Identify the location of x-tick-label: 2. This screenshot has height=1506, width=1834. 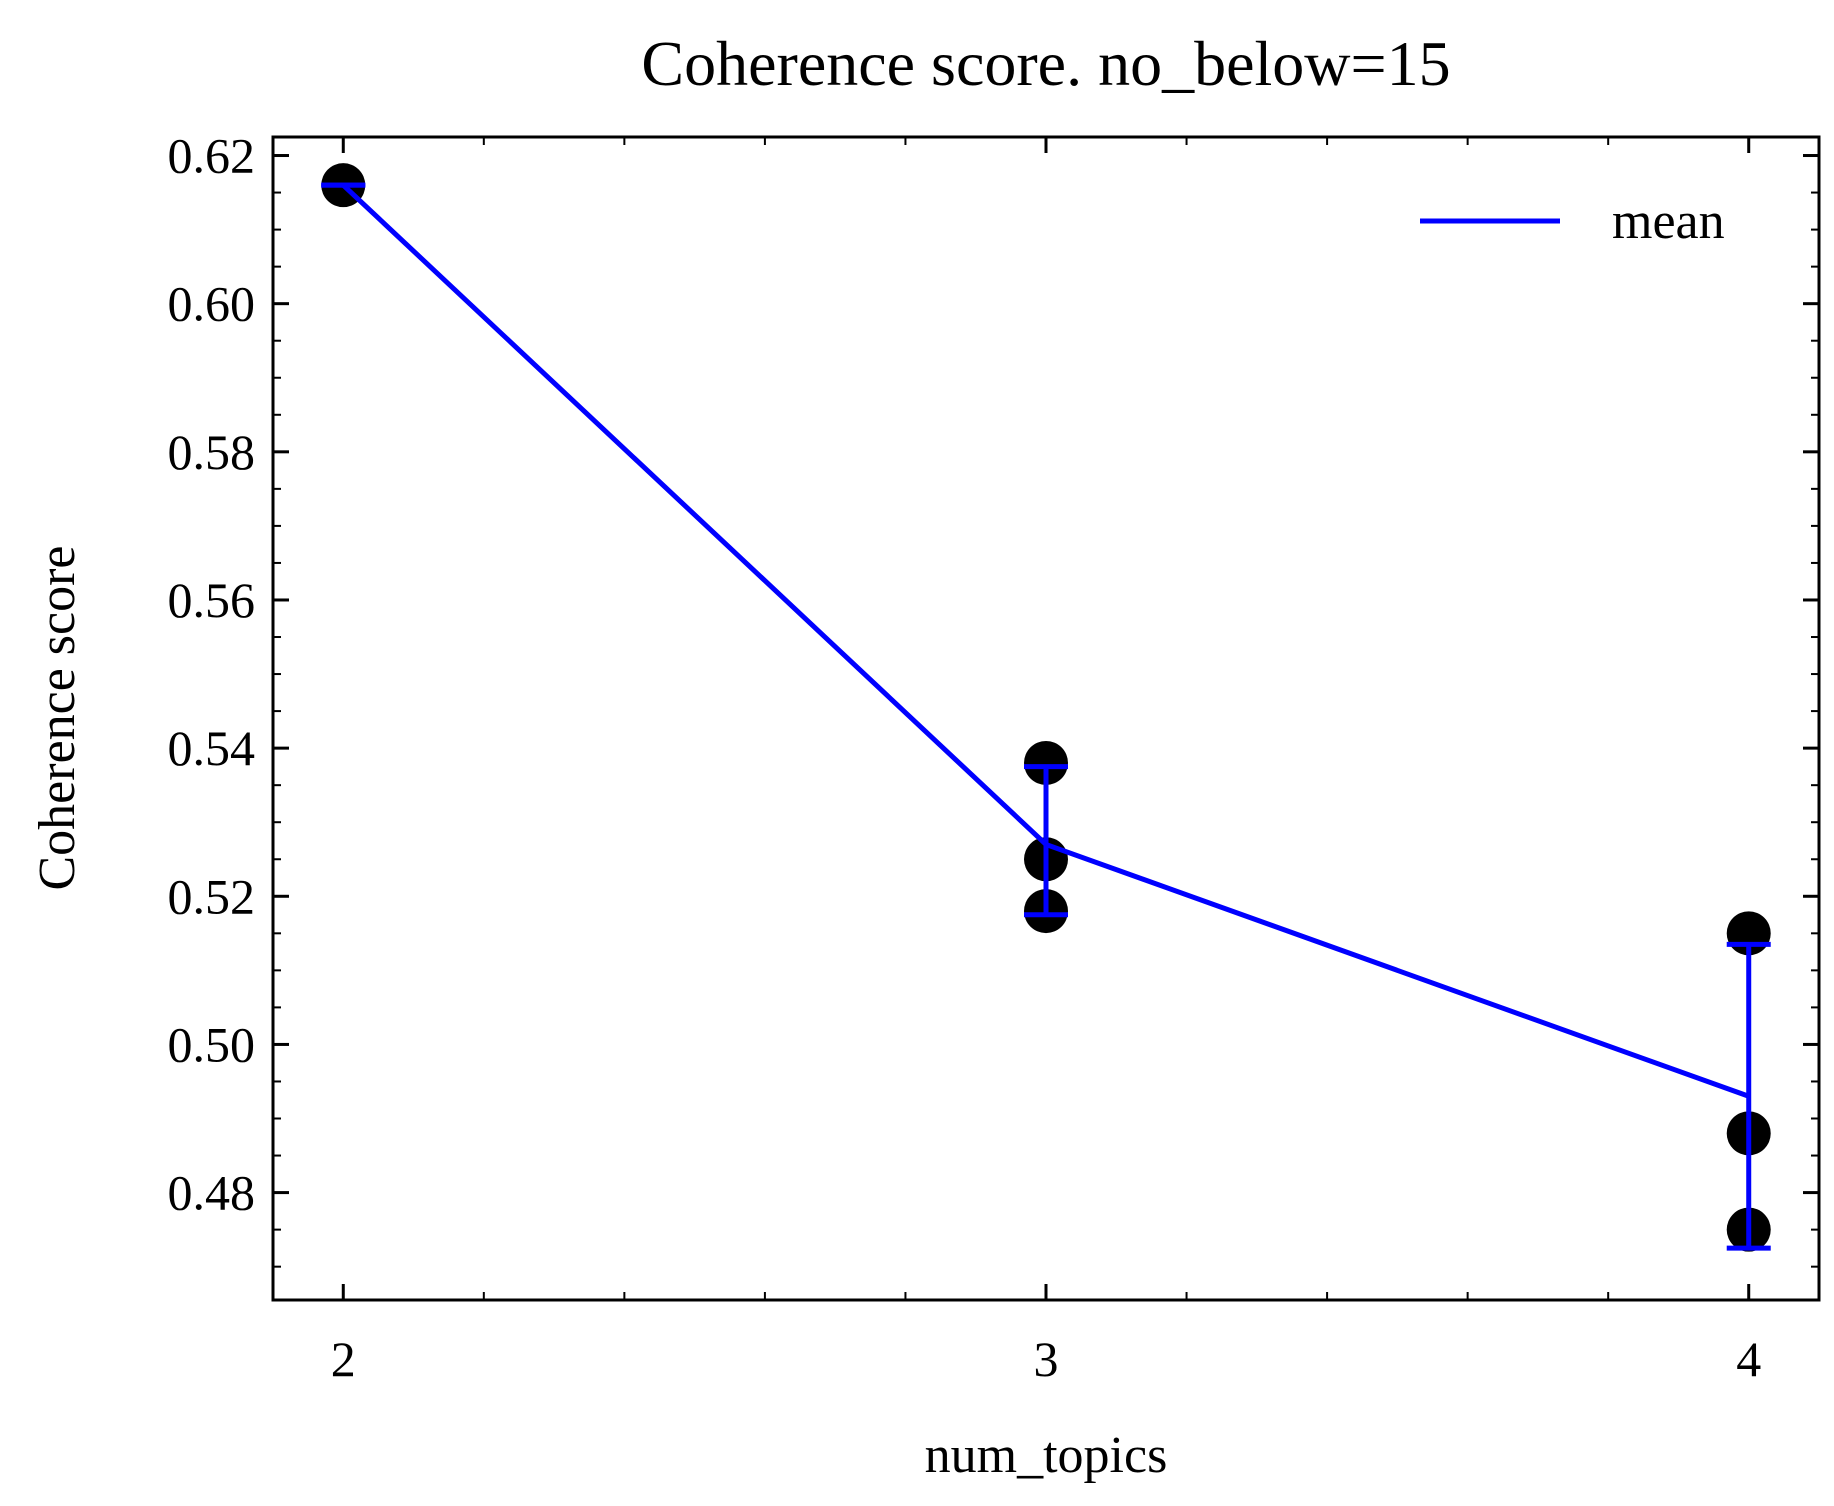
(343, 1359).